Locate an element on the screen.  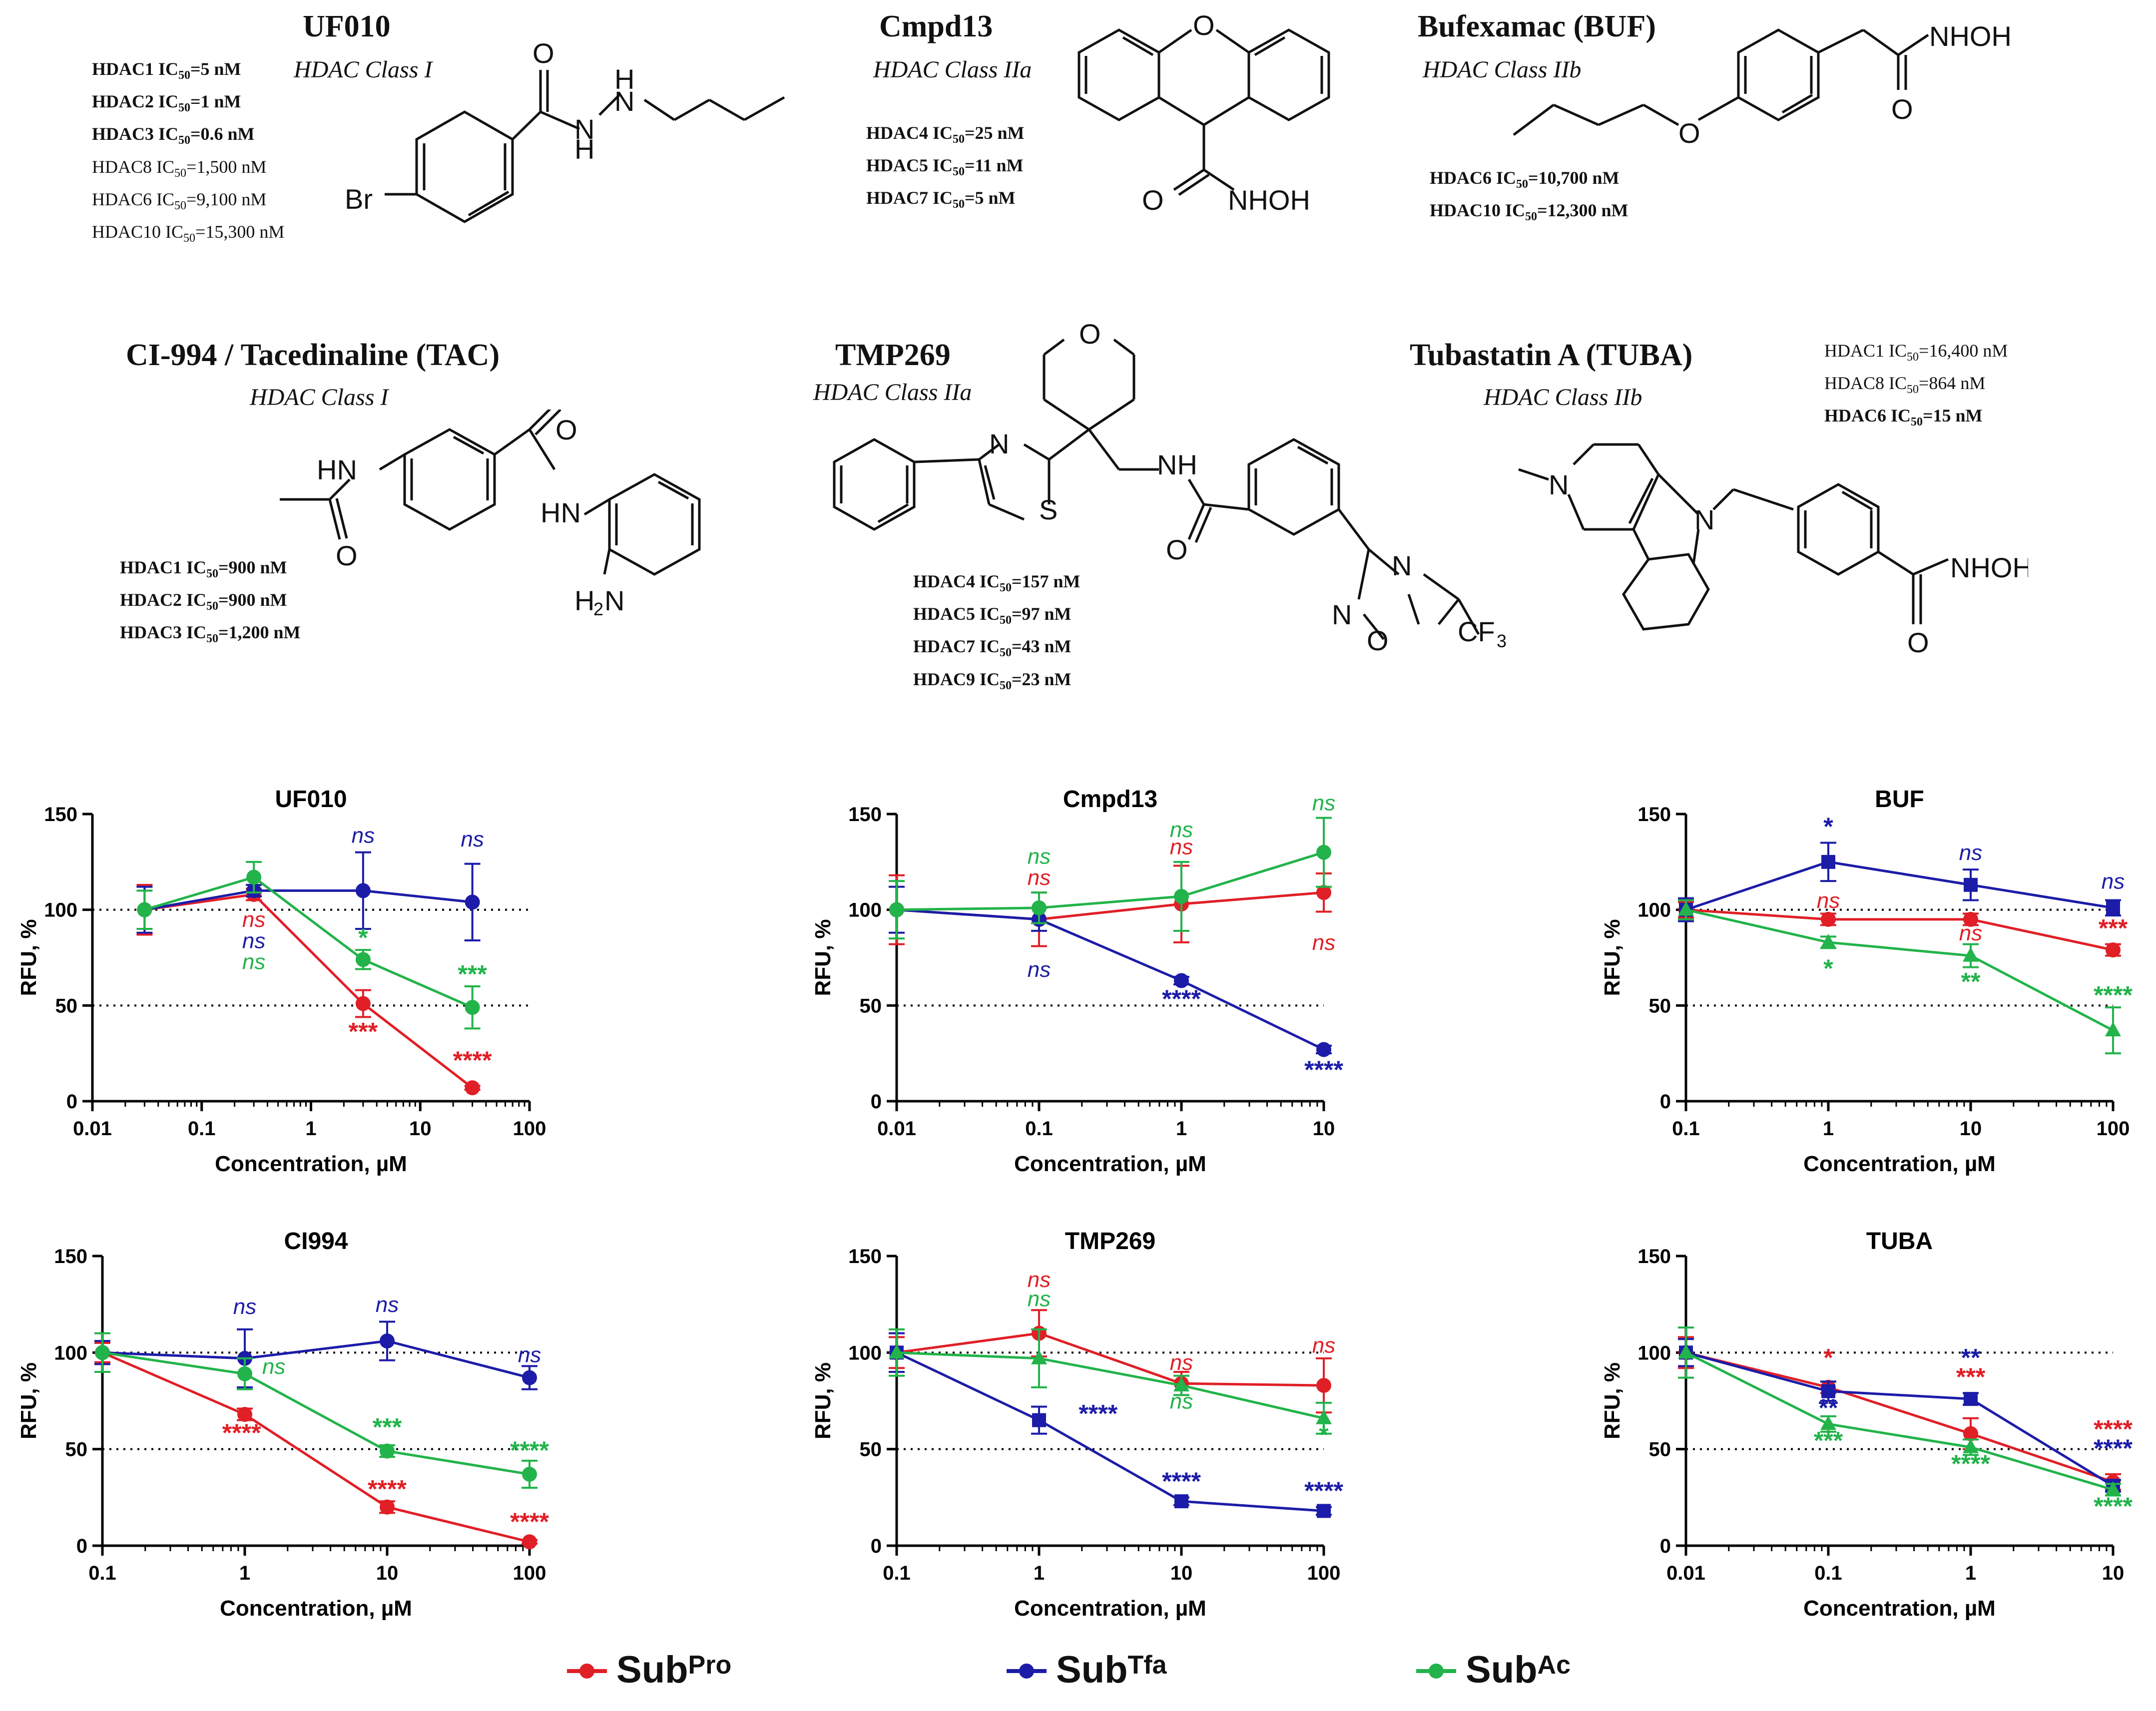
ic50-enzyme: HDAC7 IC is located at coordinates (956, 646).